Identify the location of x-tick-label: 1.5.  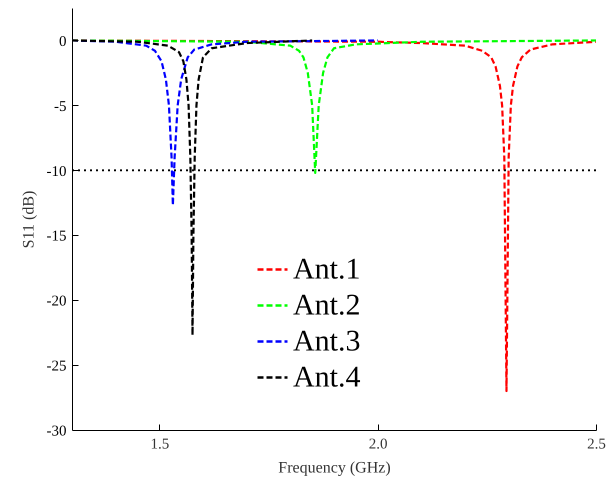
(160, 444).